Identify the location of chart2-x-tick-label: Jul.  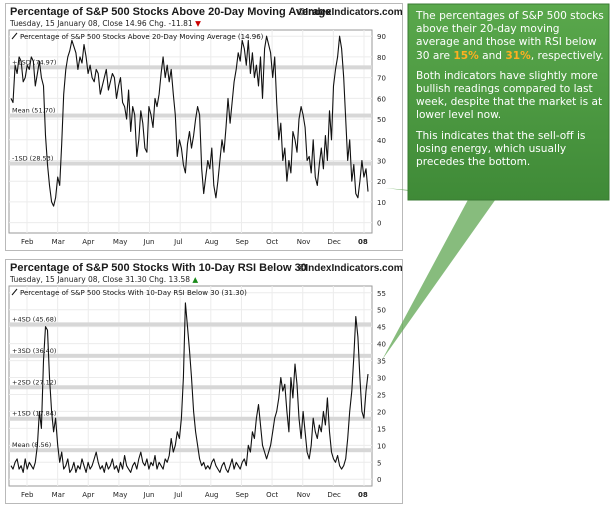
(178, 495).